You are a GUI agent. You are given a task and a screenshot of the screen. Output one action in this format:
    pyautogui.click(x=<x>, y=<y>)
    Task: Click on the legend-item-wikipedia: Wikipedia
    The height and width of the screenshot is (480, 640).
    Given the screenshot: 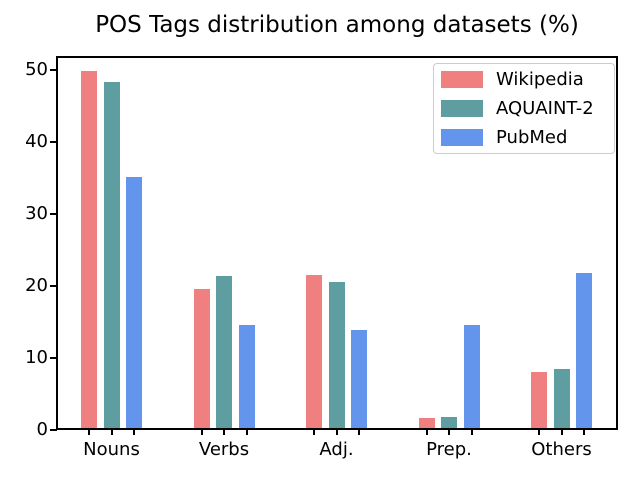 What is the action you would take?
    pyautogui.click(x=524, y=79)
    